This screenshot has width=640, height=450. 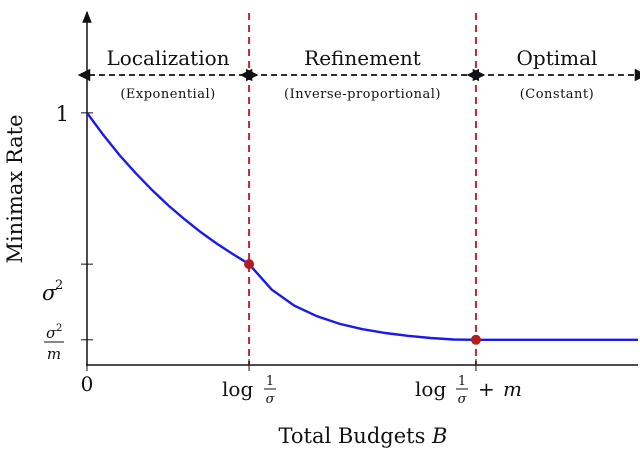 What do you see at coordinates (54, 343) in the screenshot?
I see `y-tick-label-sigma2-over-m: σ 2 m` at bounding box center [54, 343].